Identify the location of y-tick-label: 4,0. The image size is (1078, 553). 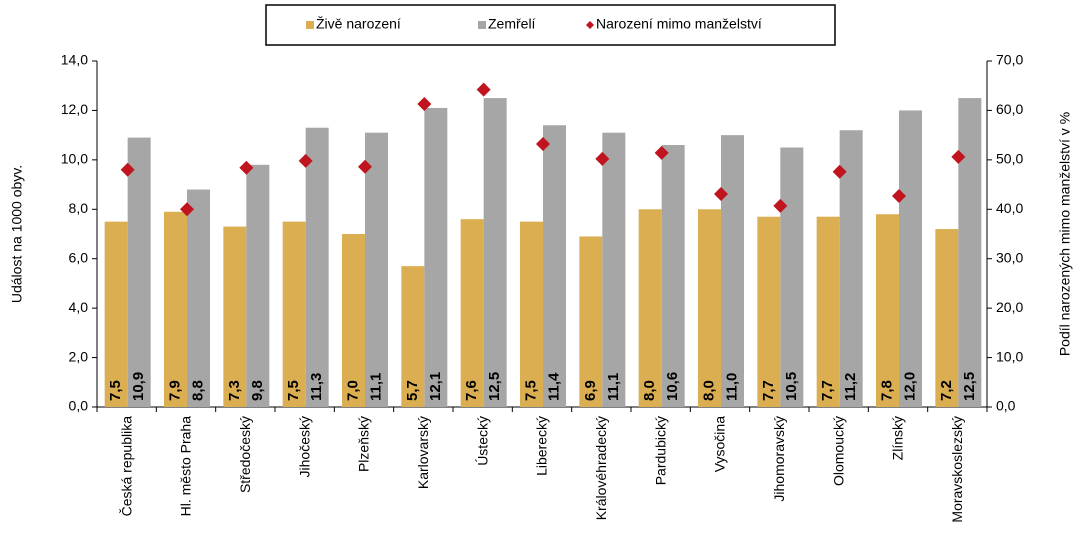
(79, 307).